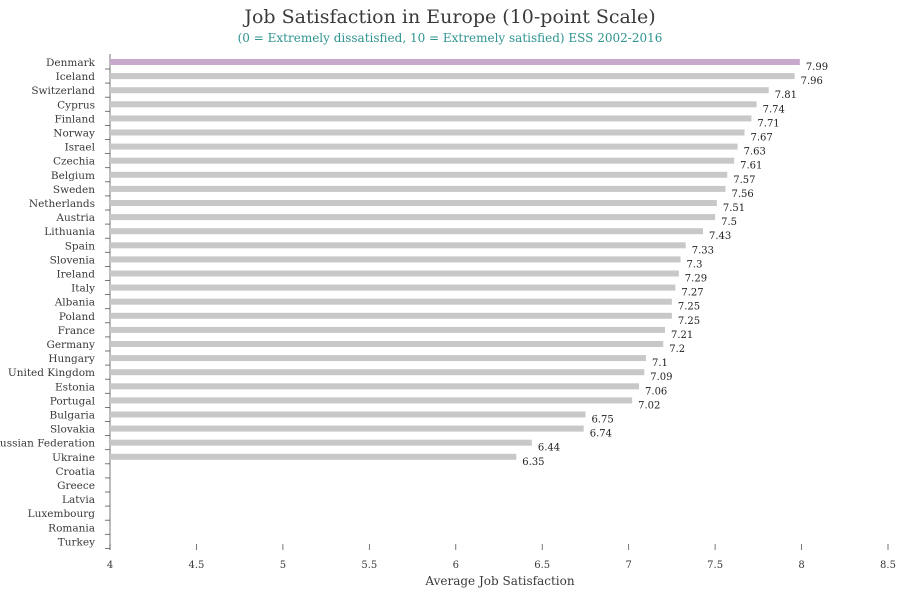 This screenshot has width=900, height=600. Describe the element at coordinates (682, 335) in the screenshot. I see `data-label: 7.21` at that location.